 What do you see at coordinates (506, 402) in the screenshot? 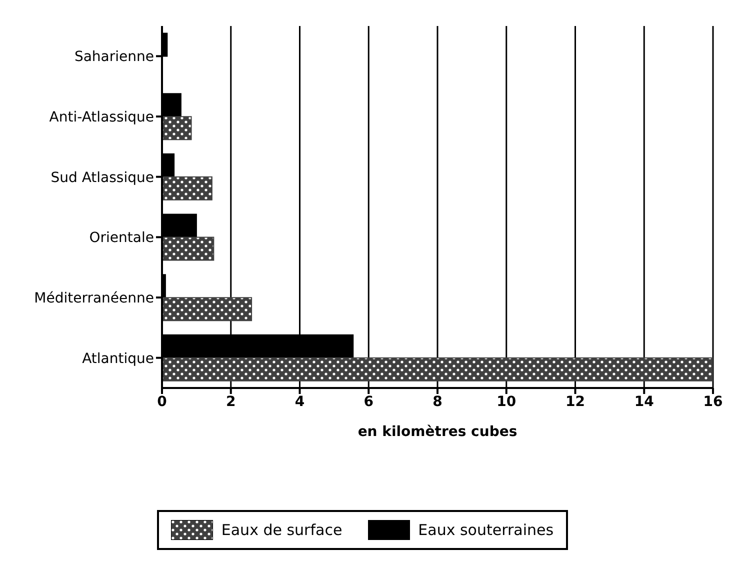
I see `x-tick-label: 10` at bounding box center [506, 402].